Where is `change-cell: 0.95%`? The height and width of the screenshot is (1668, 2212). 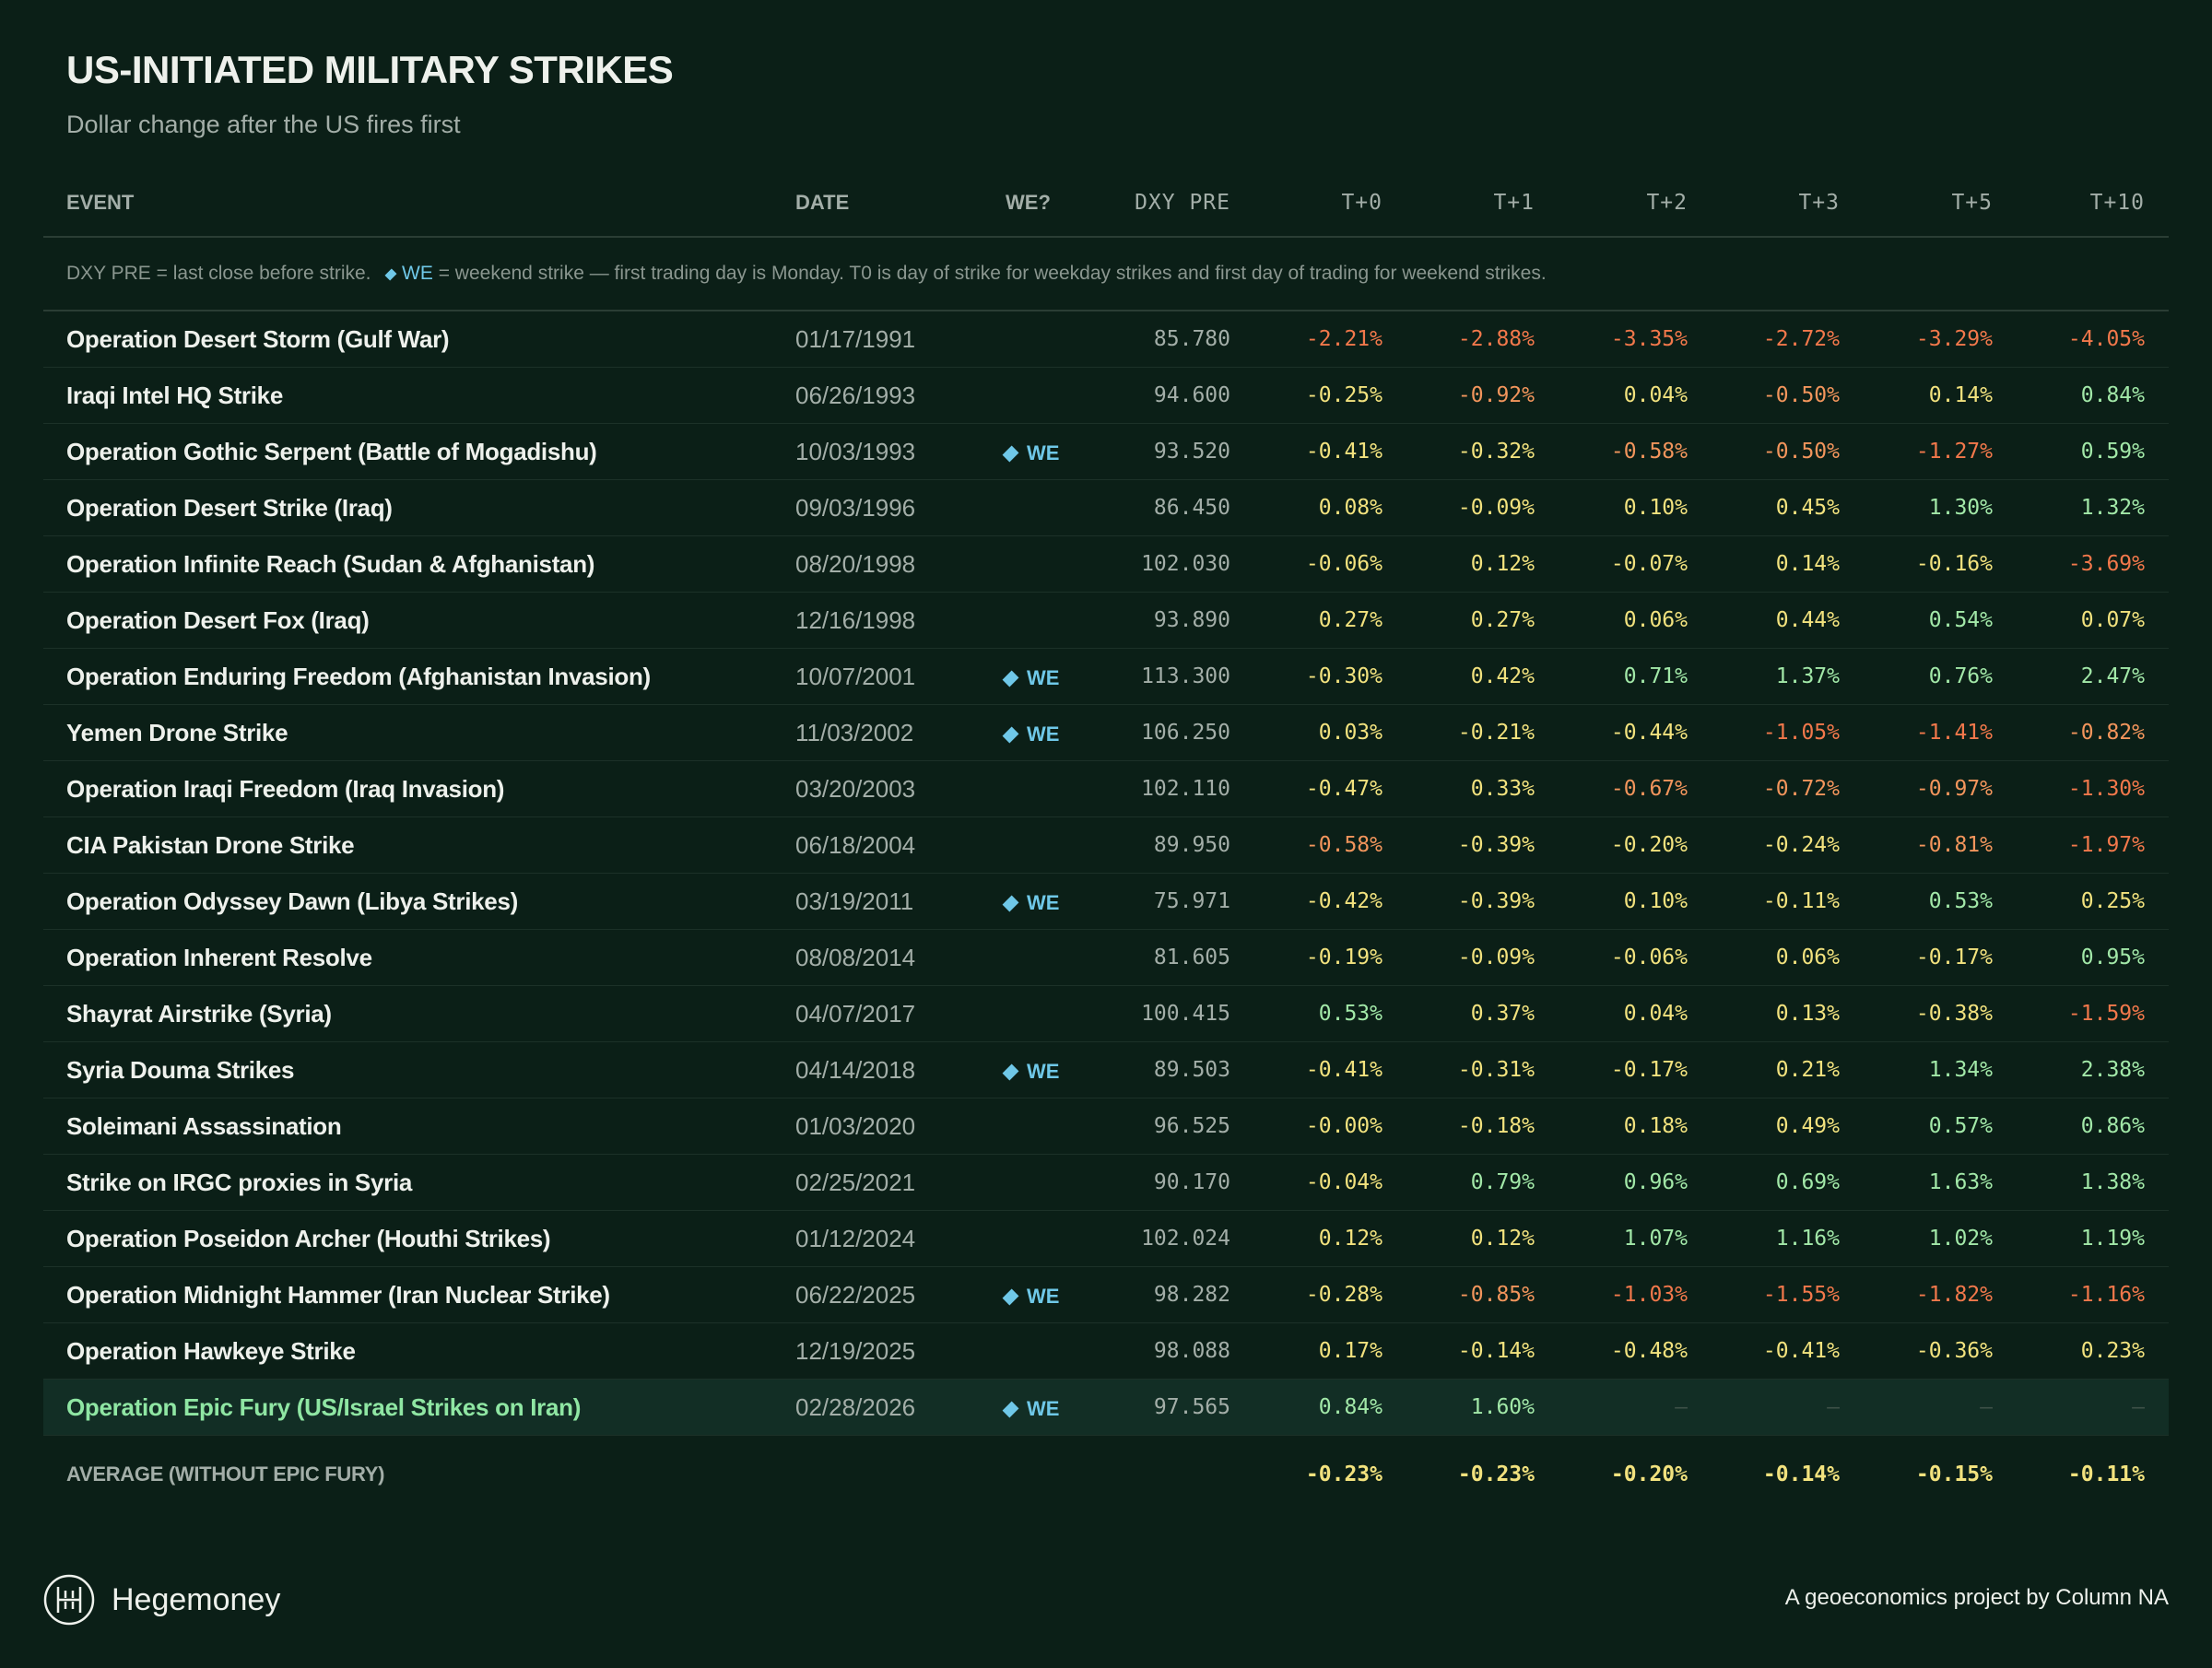
change-cell: 0.95% is located at coordinates (2081, 957).